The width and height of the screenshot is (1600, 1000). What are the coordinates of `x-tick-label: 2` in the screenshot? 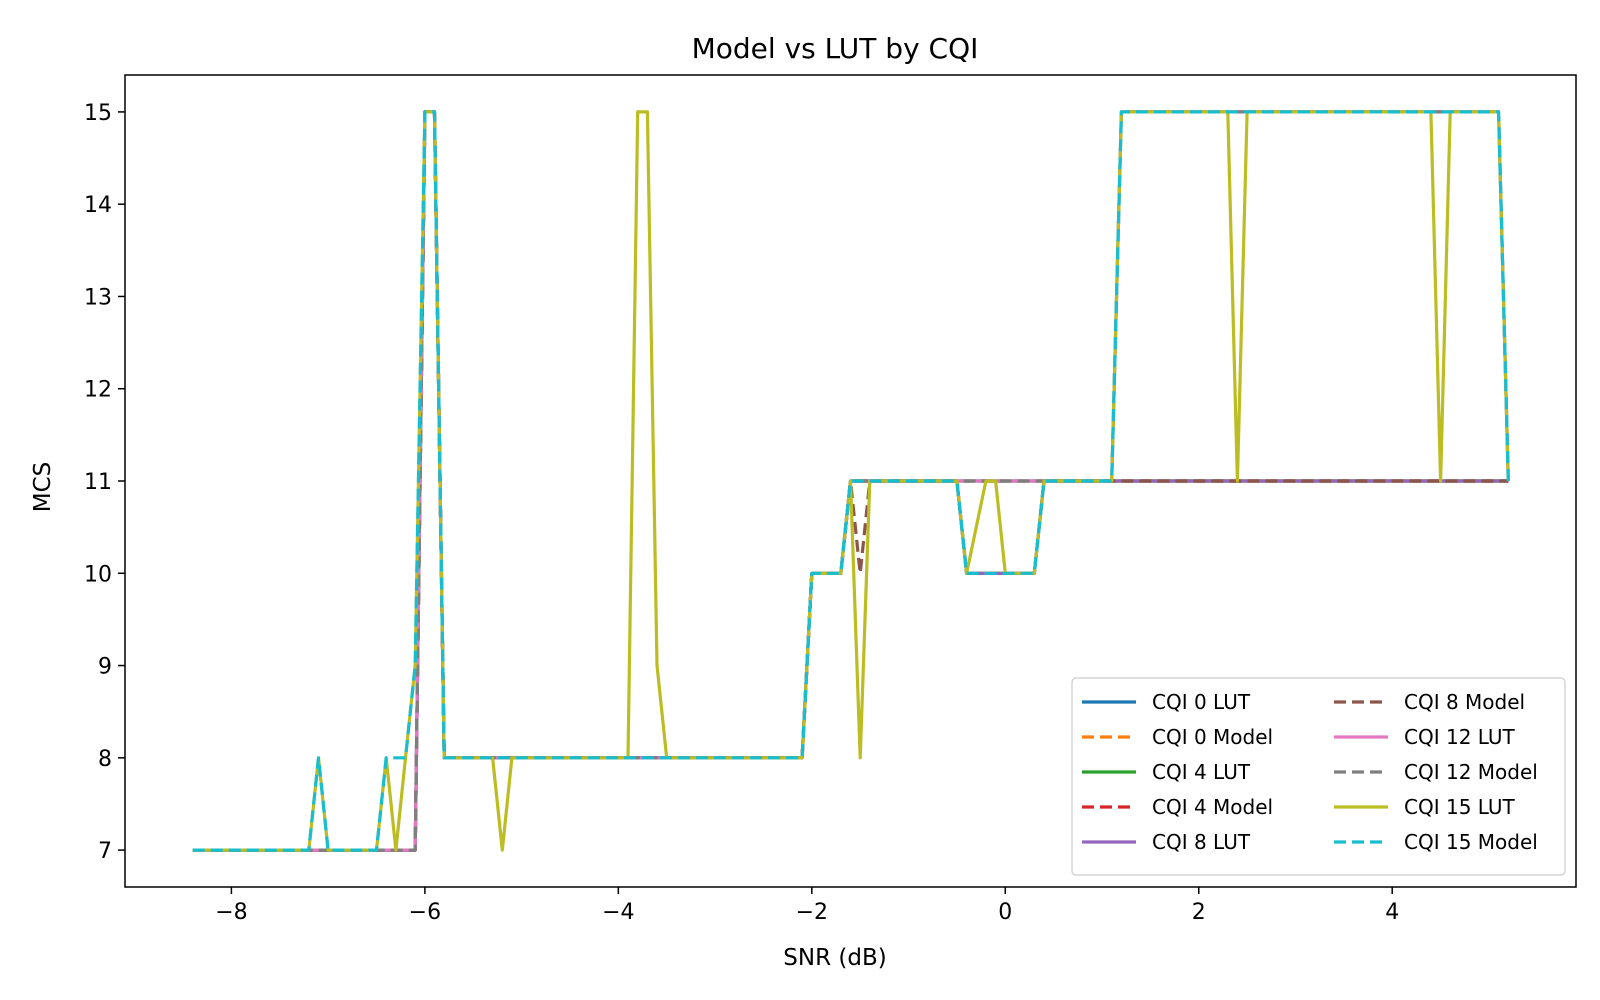 It's located at (1199, 912).